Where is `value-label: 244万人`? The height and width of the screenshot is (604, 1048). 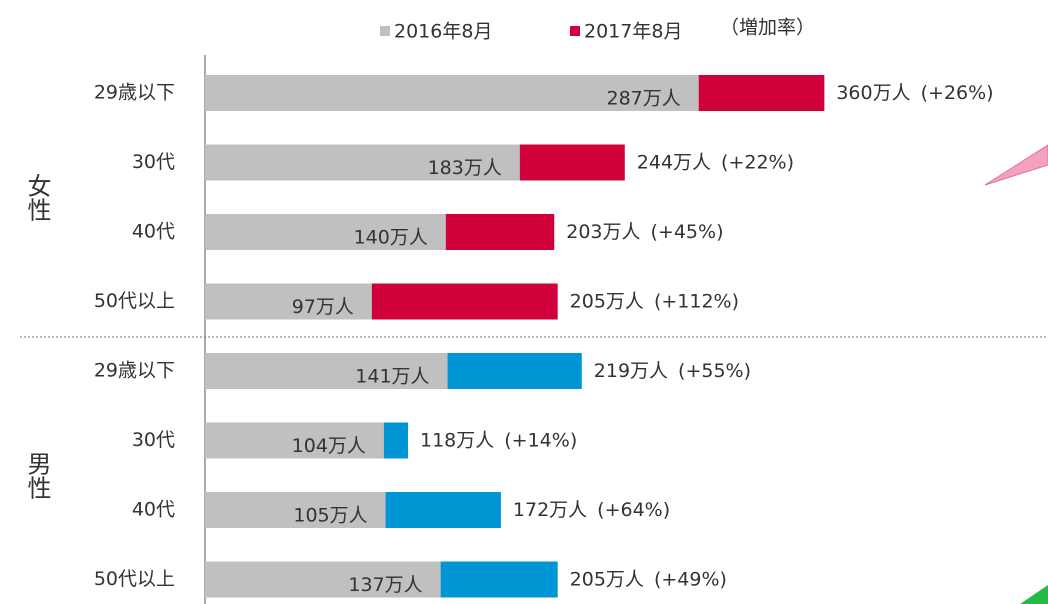 value-label: 244万人 is located at coordinates (674, 162).